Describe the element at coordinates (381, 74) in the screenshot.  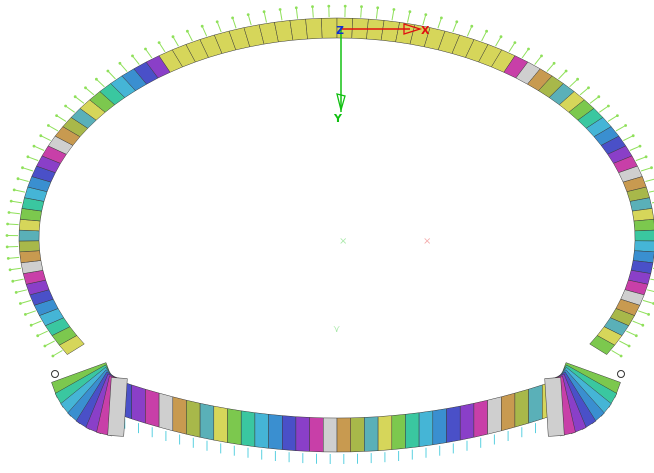
I see `axis-triad: X Y Z` at that location.